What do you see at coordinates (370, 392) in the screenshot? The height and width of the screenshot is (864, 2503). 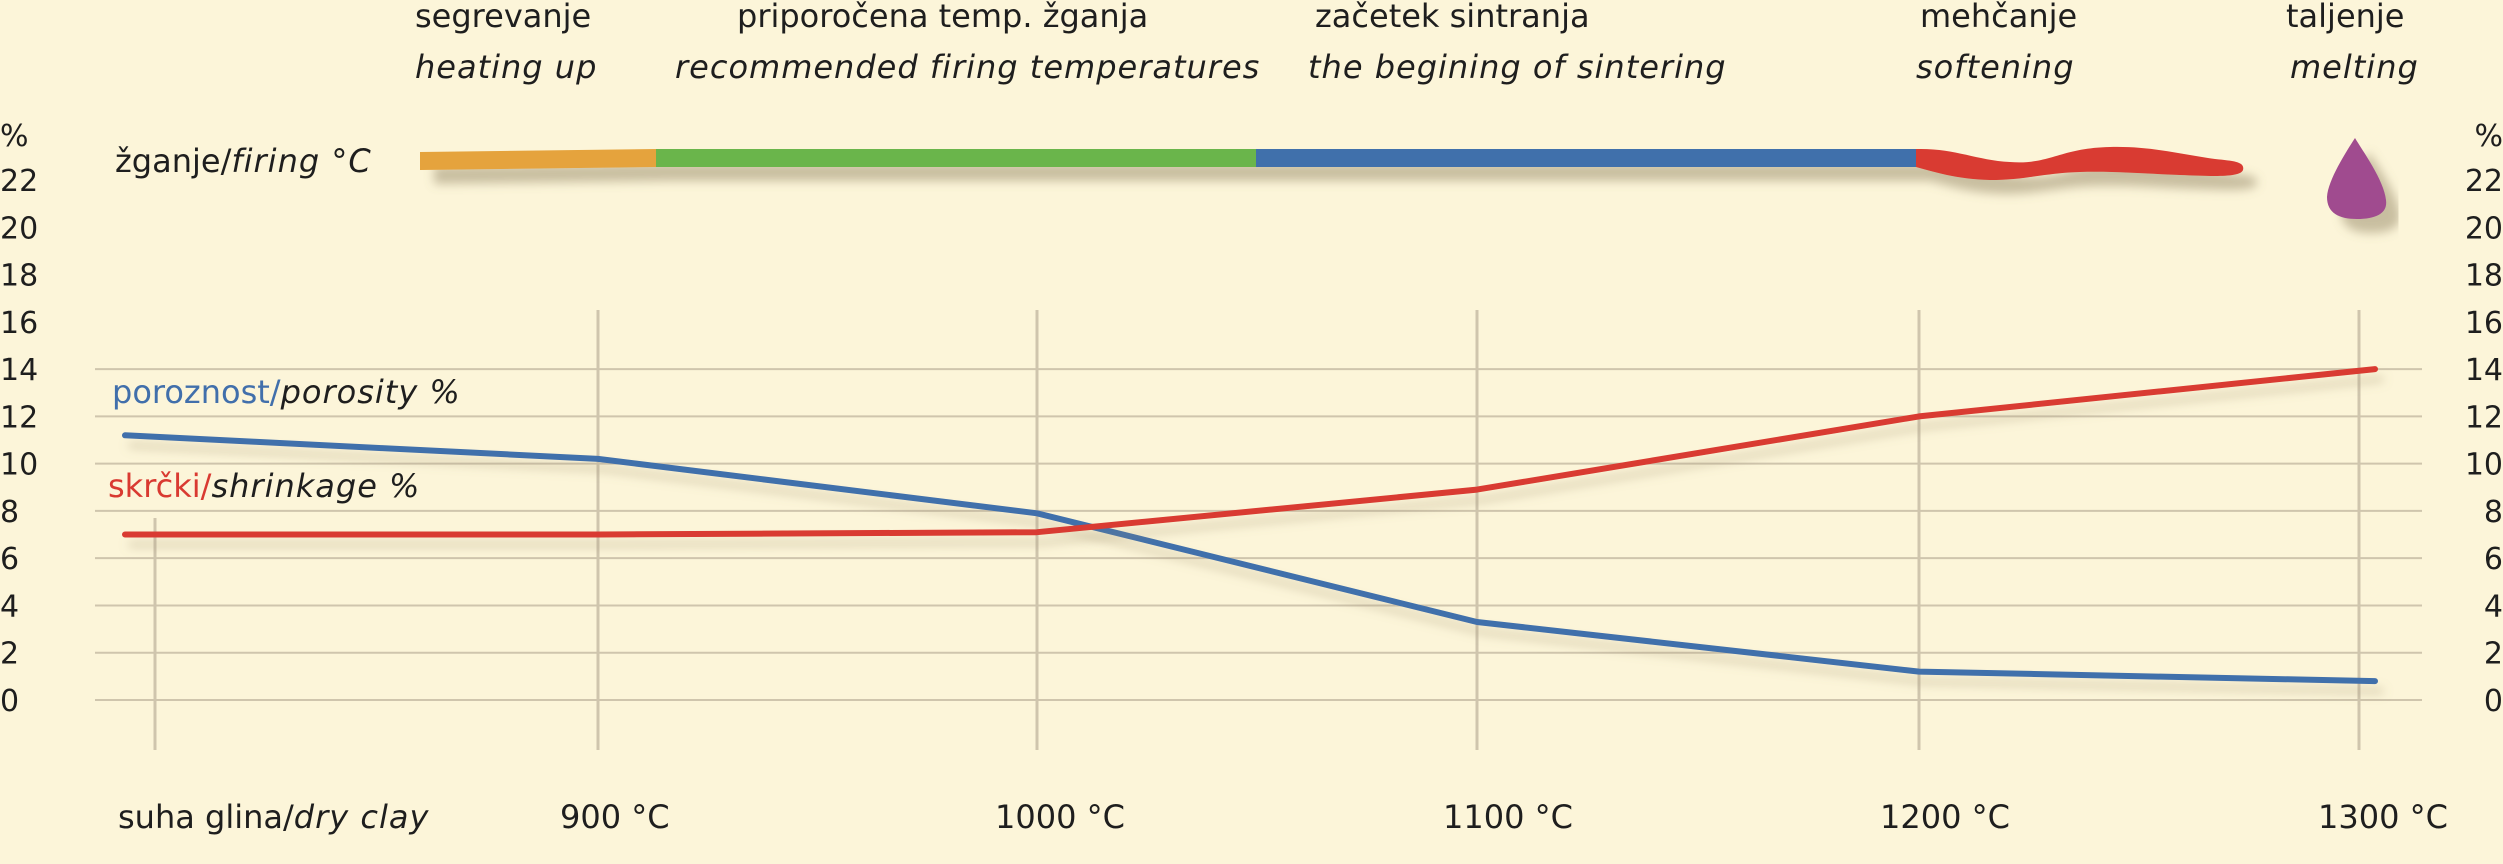 I see `legend-porosity-en: porosity %` at bounding box center [370, 392].